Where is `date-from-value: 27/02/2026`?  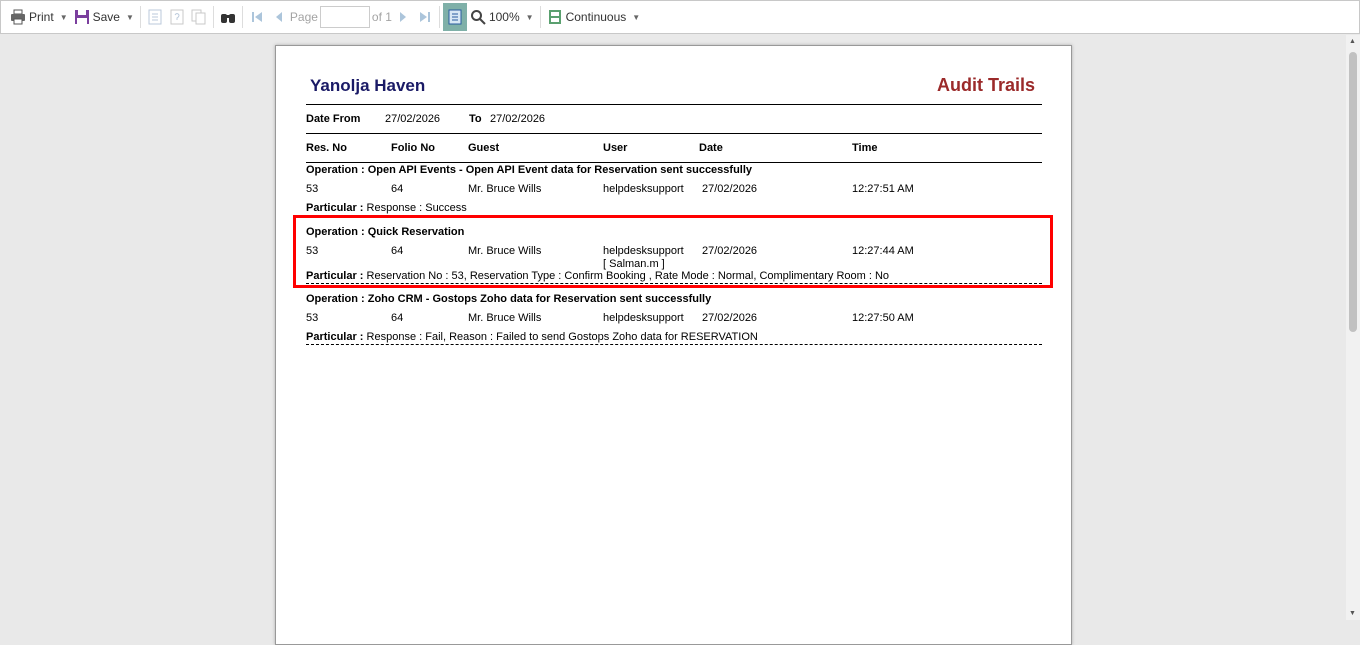
date-from-value: 27/02/2026 is located at coordinates (413, 119).